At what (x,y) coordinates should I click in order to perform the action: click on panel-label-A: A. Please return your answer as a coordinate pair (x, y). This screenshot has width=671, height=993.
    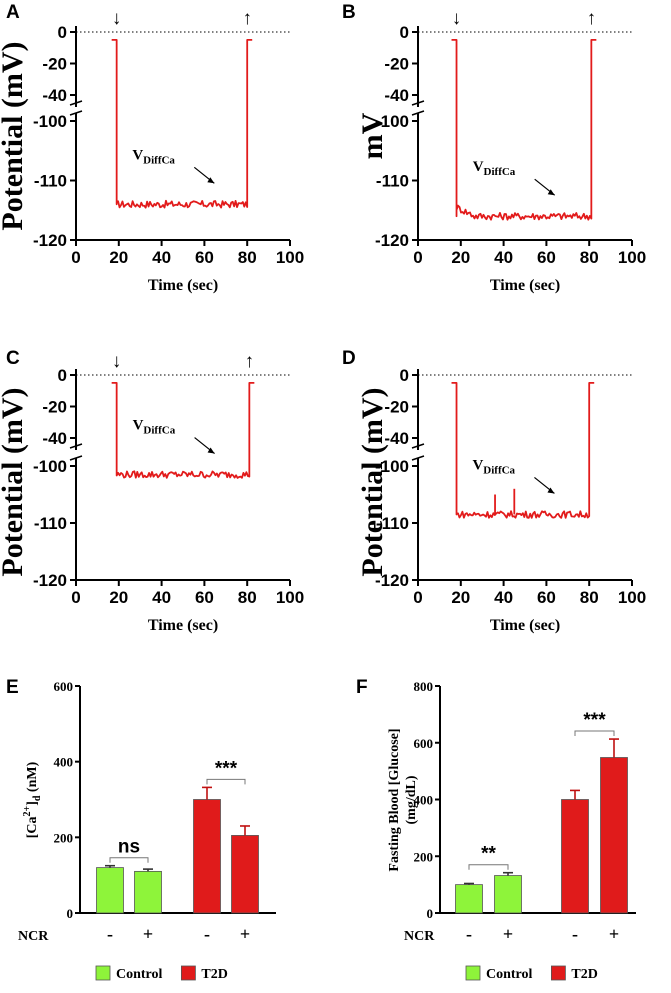
    Looking at the image, I should click on (13, 12).